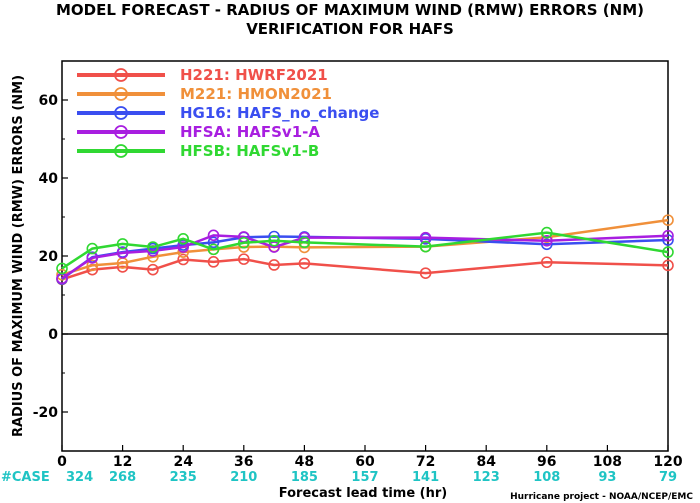 The image size is (700, 503). Describe the element at coordinates (49, 257) in the screenshot. I see `y-tick-label: 20` at that location.